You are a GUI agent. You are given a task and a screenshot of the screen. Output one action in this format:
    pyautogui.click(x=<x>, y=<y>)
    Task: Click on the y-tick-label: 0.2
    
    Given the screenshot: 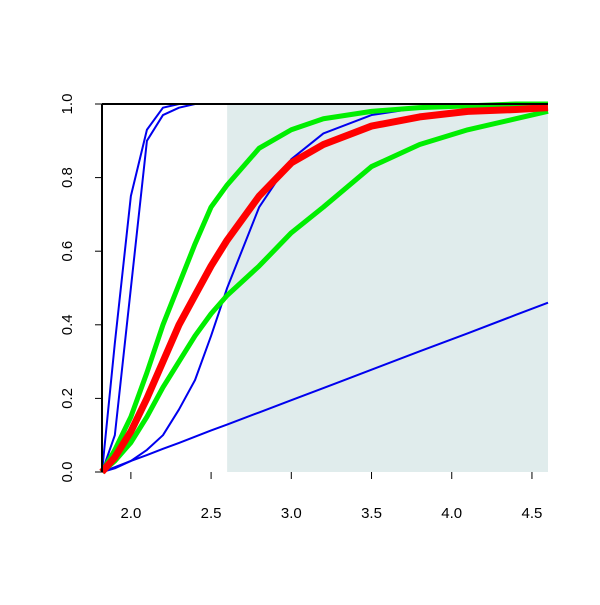 What is the action you would take?
    pyautogui.click(x=67, y=398)
    